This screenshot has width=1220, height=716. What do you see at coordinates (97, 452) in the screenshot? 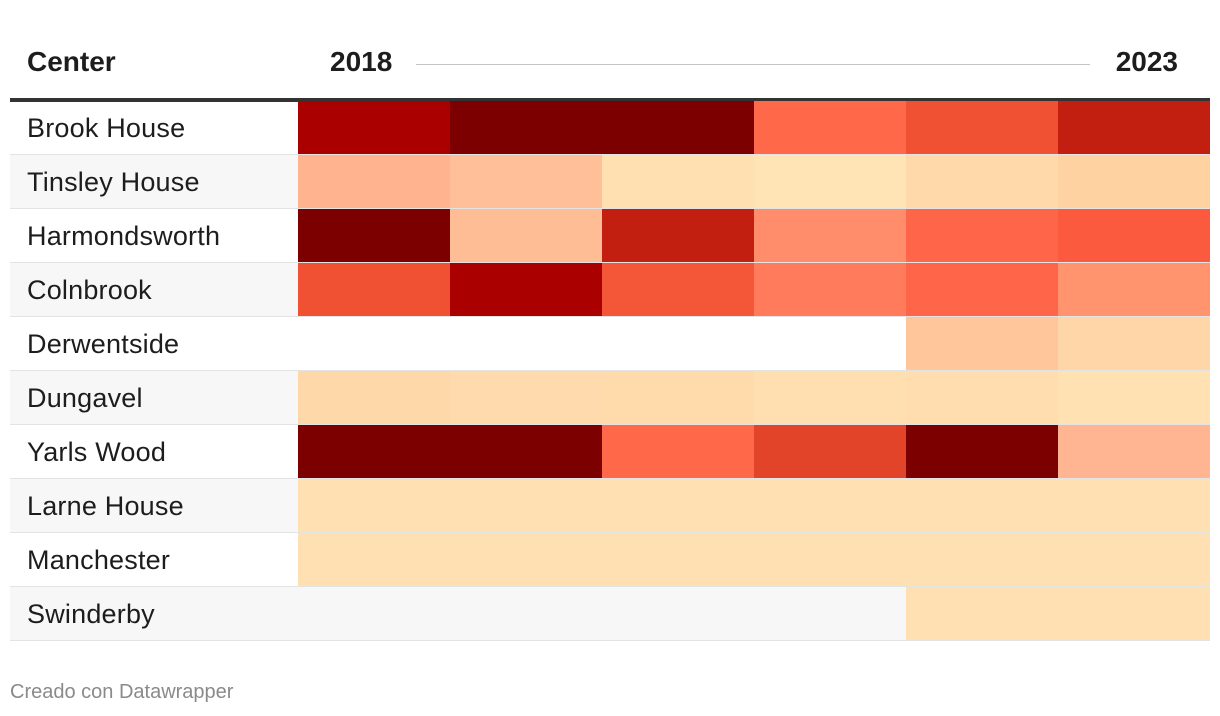
I see `row-label: Yarls Wood` at bounding box center [97, 452].